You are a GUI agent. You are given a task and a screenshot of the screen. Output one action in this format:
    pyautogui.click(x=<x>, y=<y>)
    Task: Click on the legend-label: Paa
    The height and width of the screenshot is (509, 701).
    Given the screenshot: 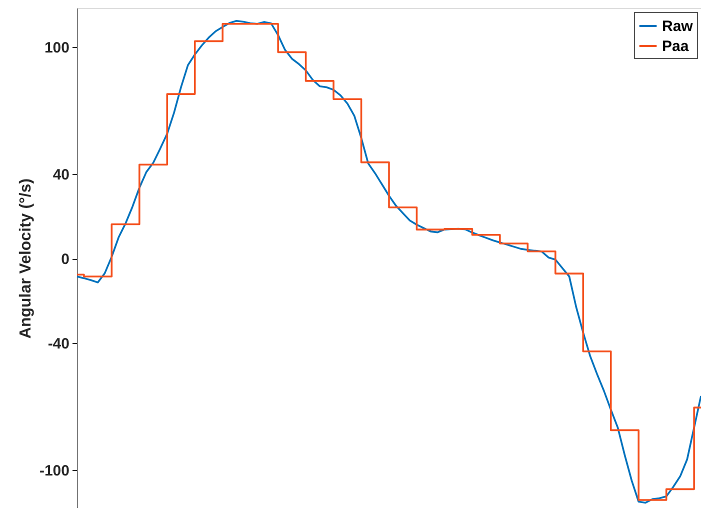 What is the action you would take?
    pyautogui.click(x=676, y=46)
    